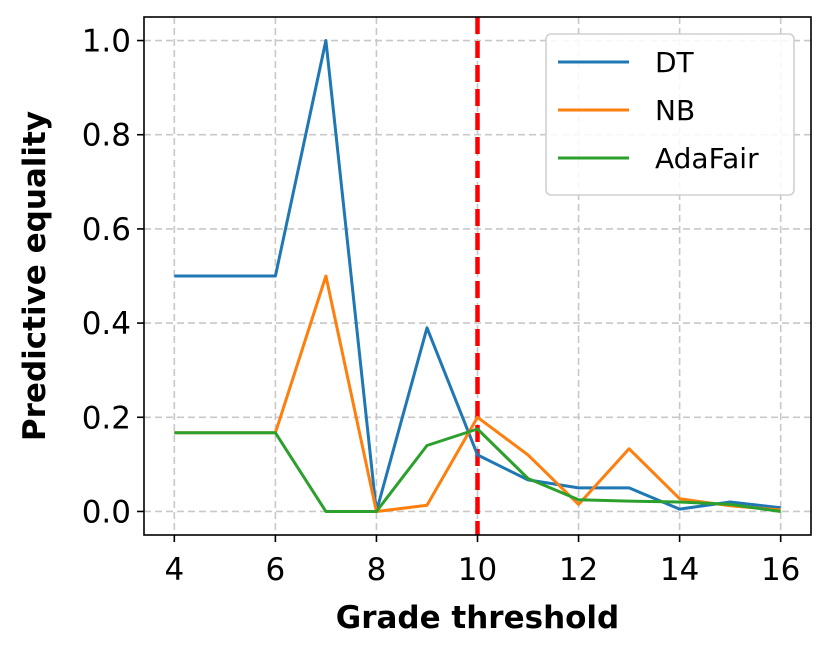 Image resolution: width=829 pixels, height=660 pixels. I want to click on y-tick-label: 0.2, so click(106, 418).